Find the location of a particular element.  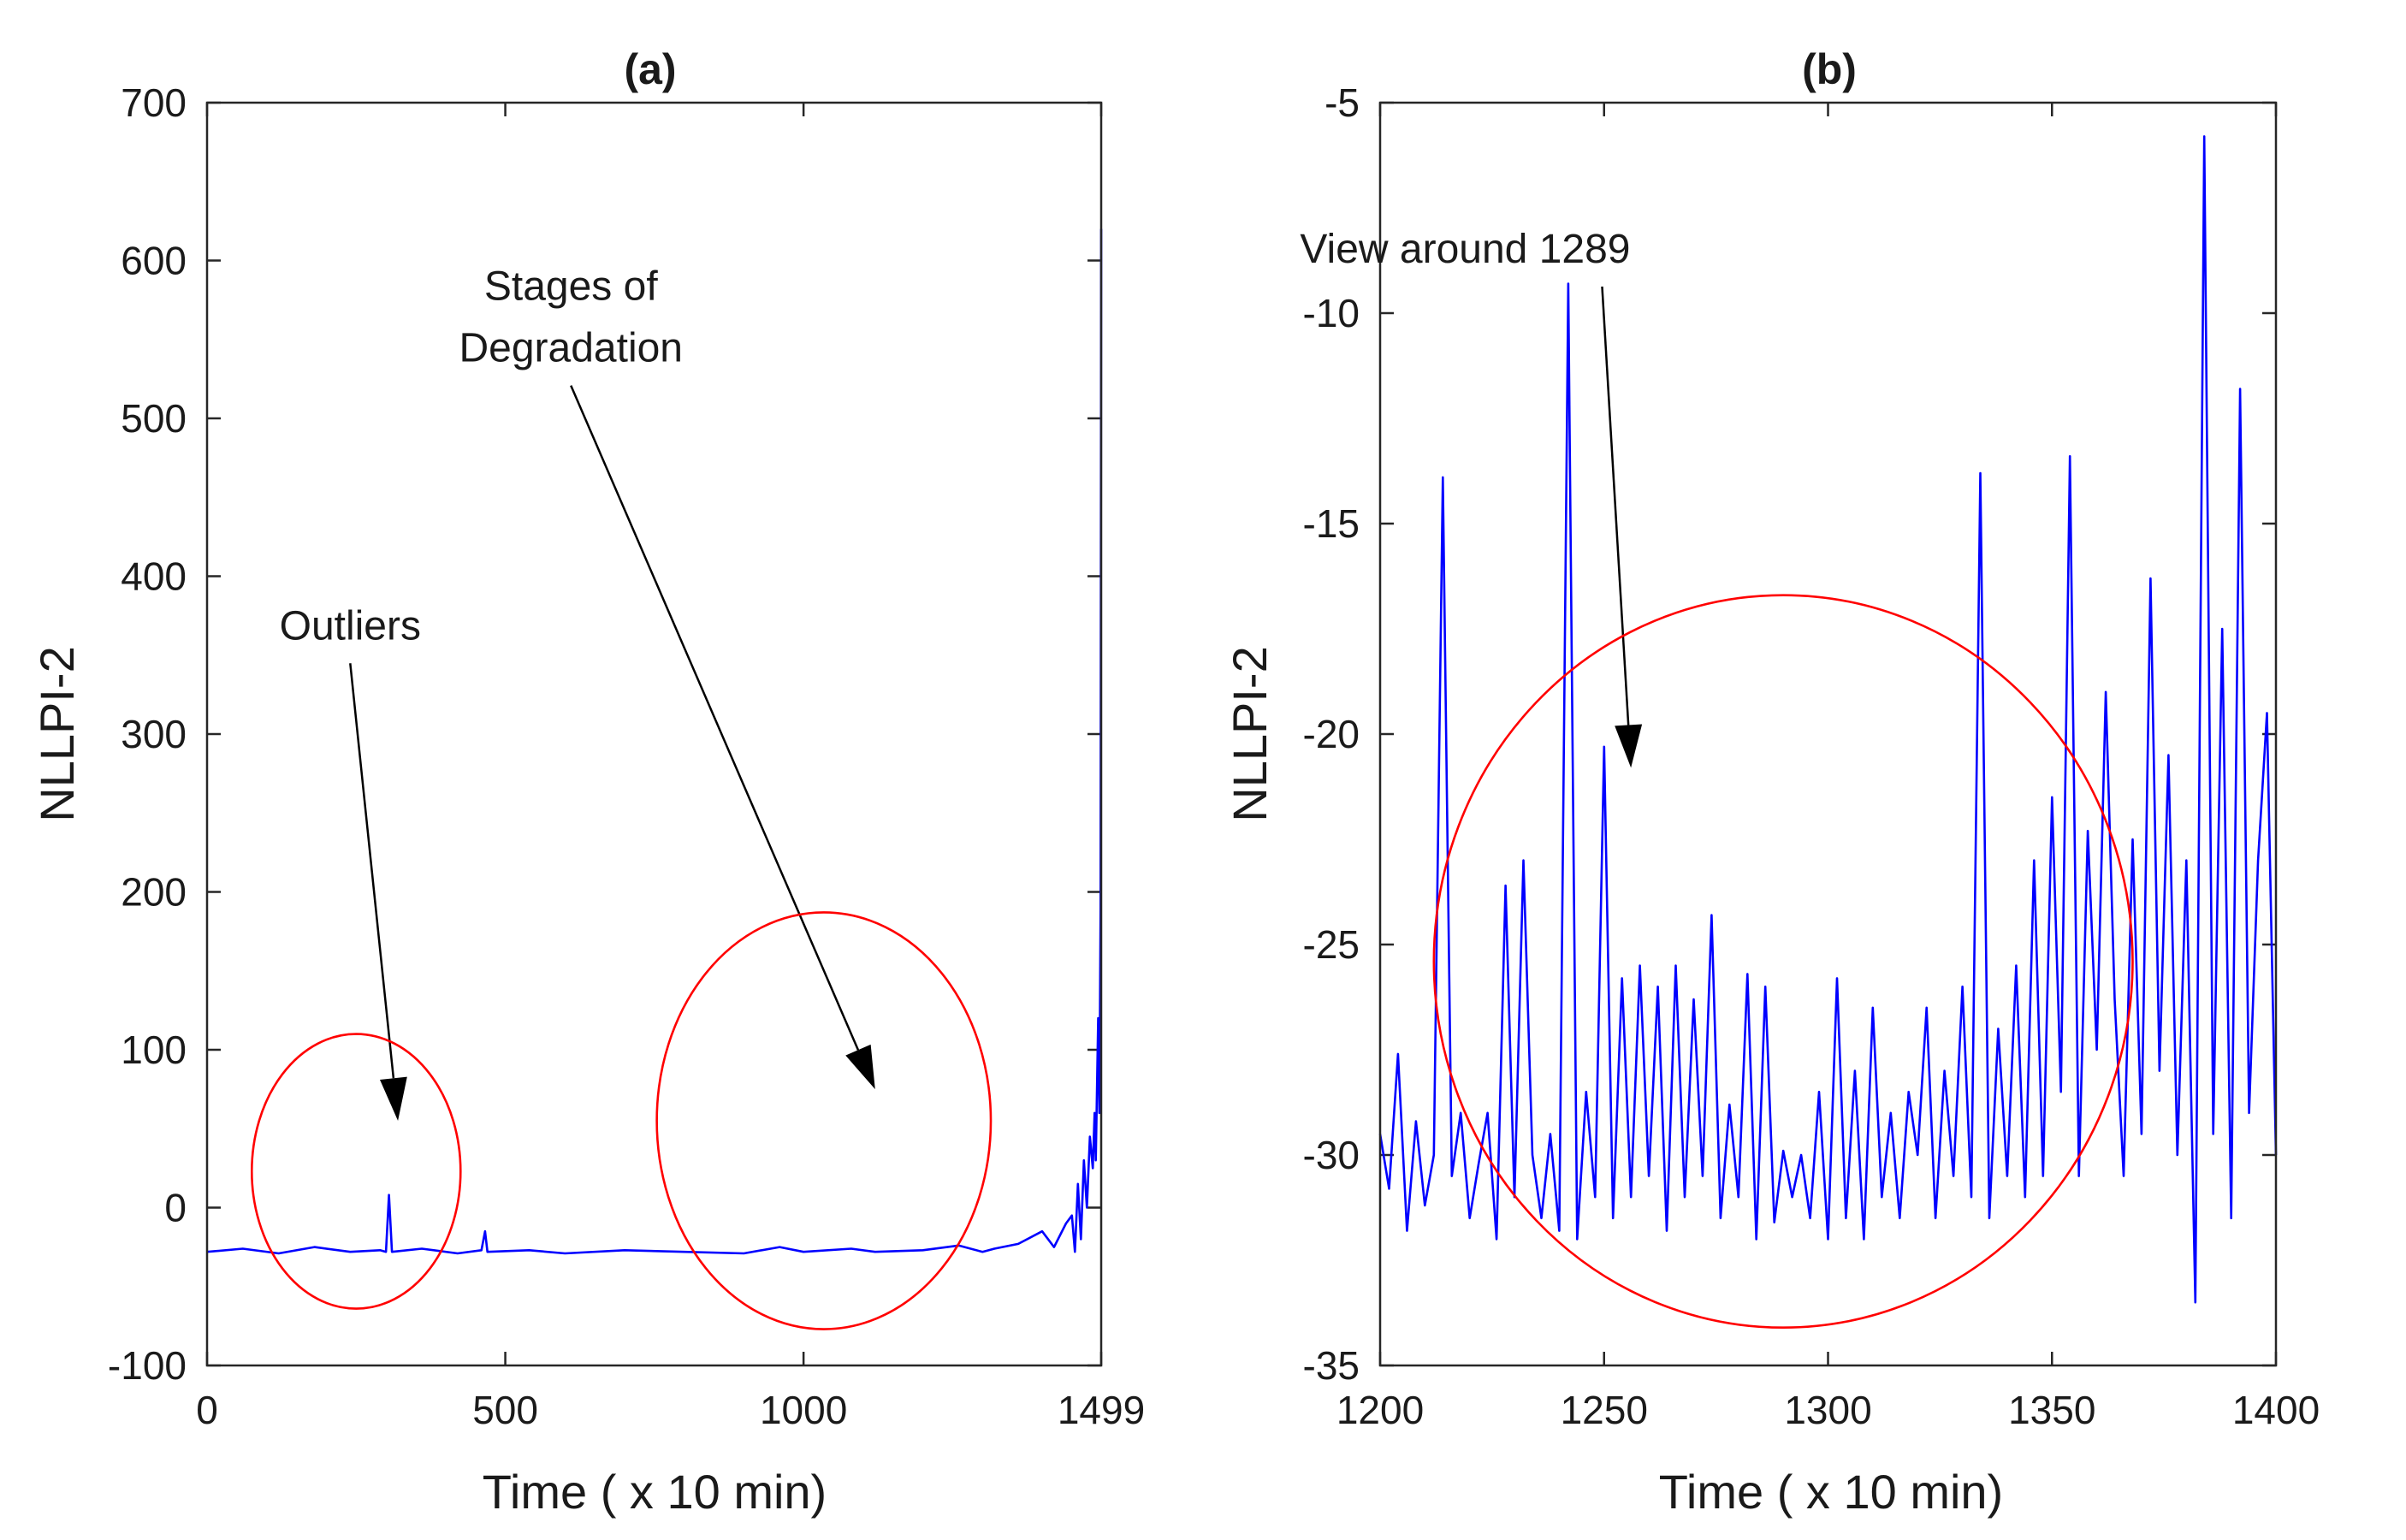

y-tick-label: 0 is located at coordinates (175, 1208).